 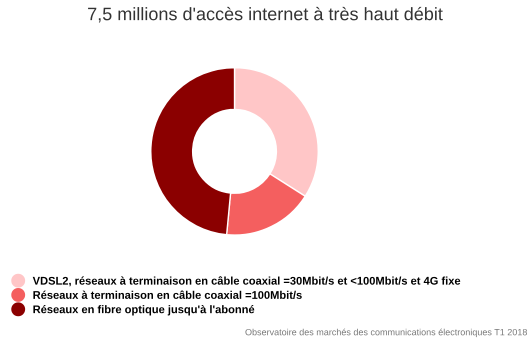 I want to click on legend-label: Réseaux en fibre optique jusqu'à l'abonné, so click(x=143, y=310).